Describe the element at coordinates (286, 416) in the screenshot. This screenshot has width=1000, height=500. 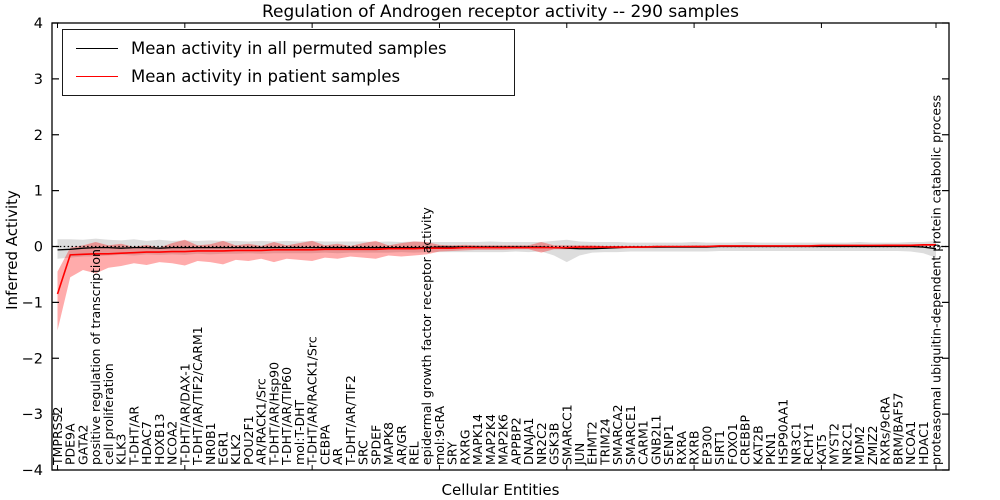
I see `x-category-label: T-DHT/AR/TIP60` at that location.